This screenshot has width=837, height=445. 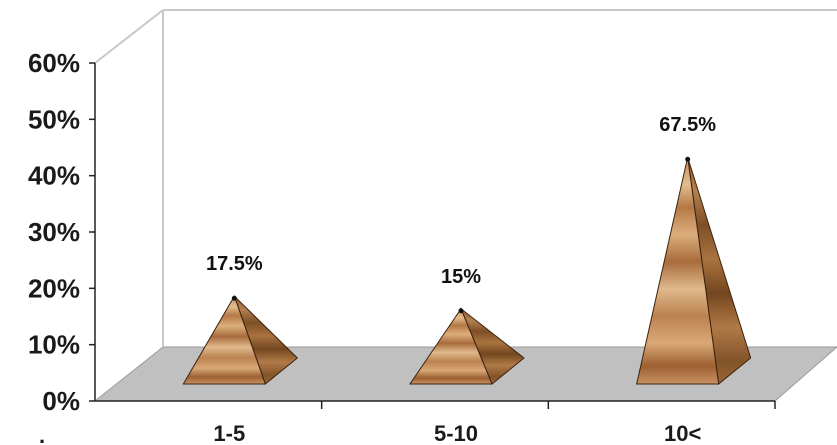 I want to click on x-category-label: 10<, so click(x=682, y=433).